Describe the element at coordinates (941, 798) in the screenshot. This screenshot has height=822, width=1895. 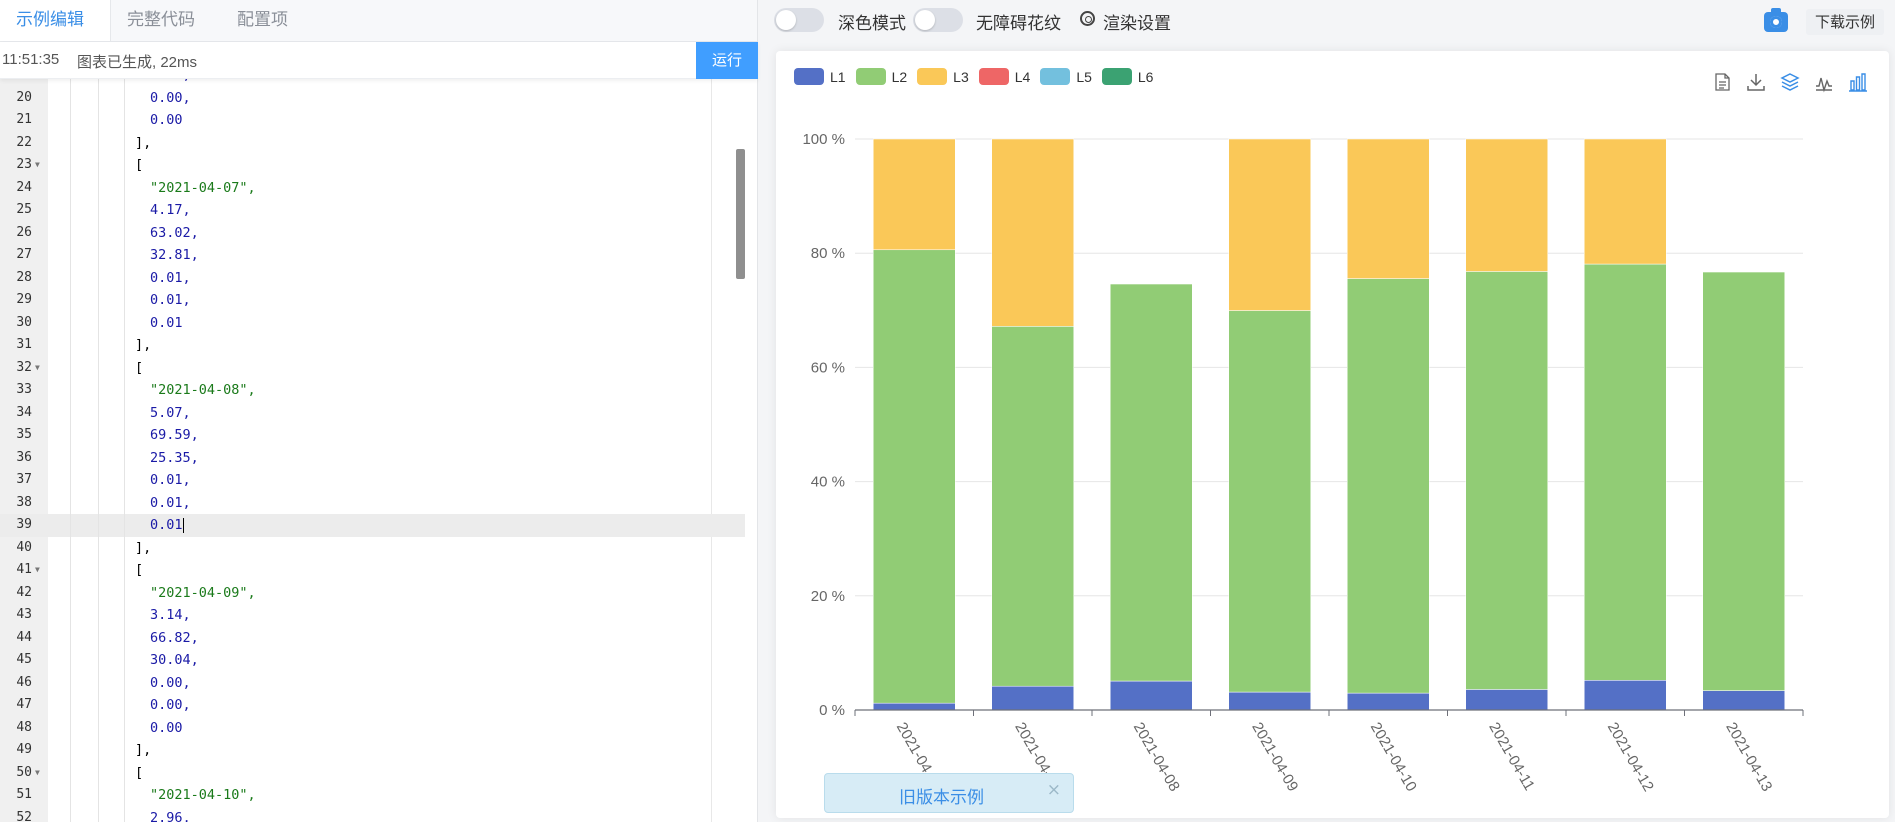
I see `old-version-text: 旧版本示例` at that location.